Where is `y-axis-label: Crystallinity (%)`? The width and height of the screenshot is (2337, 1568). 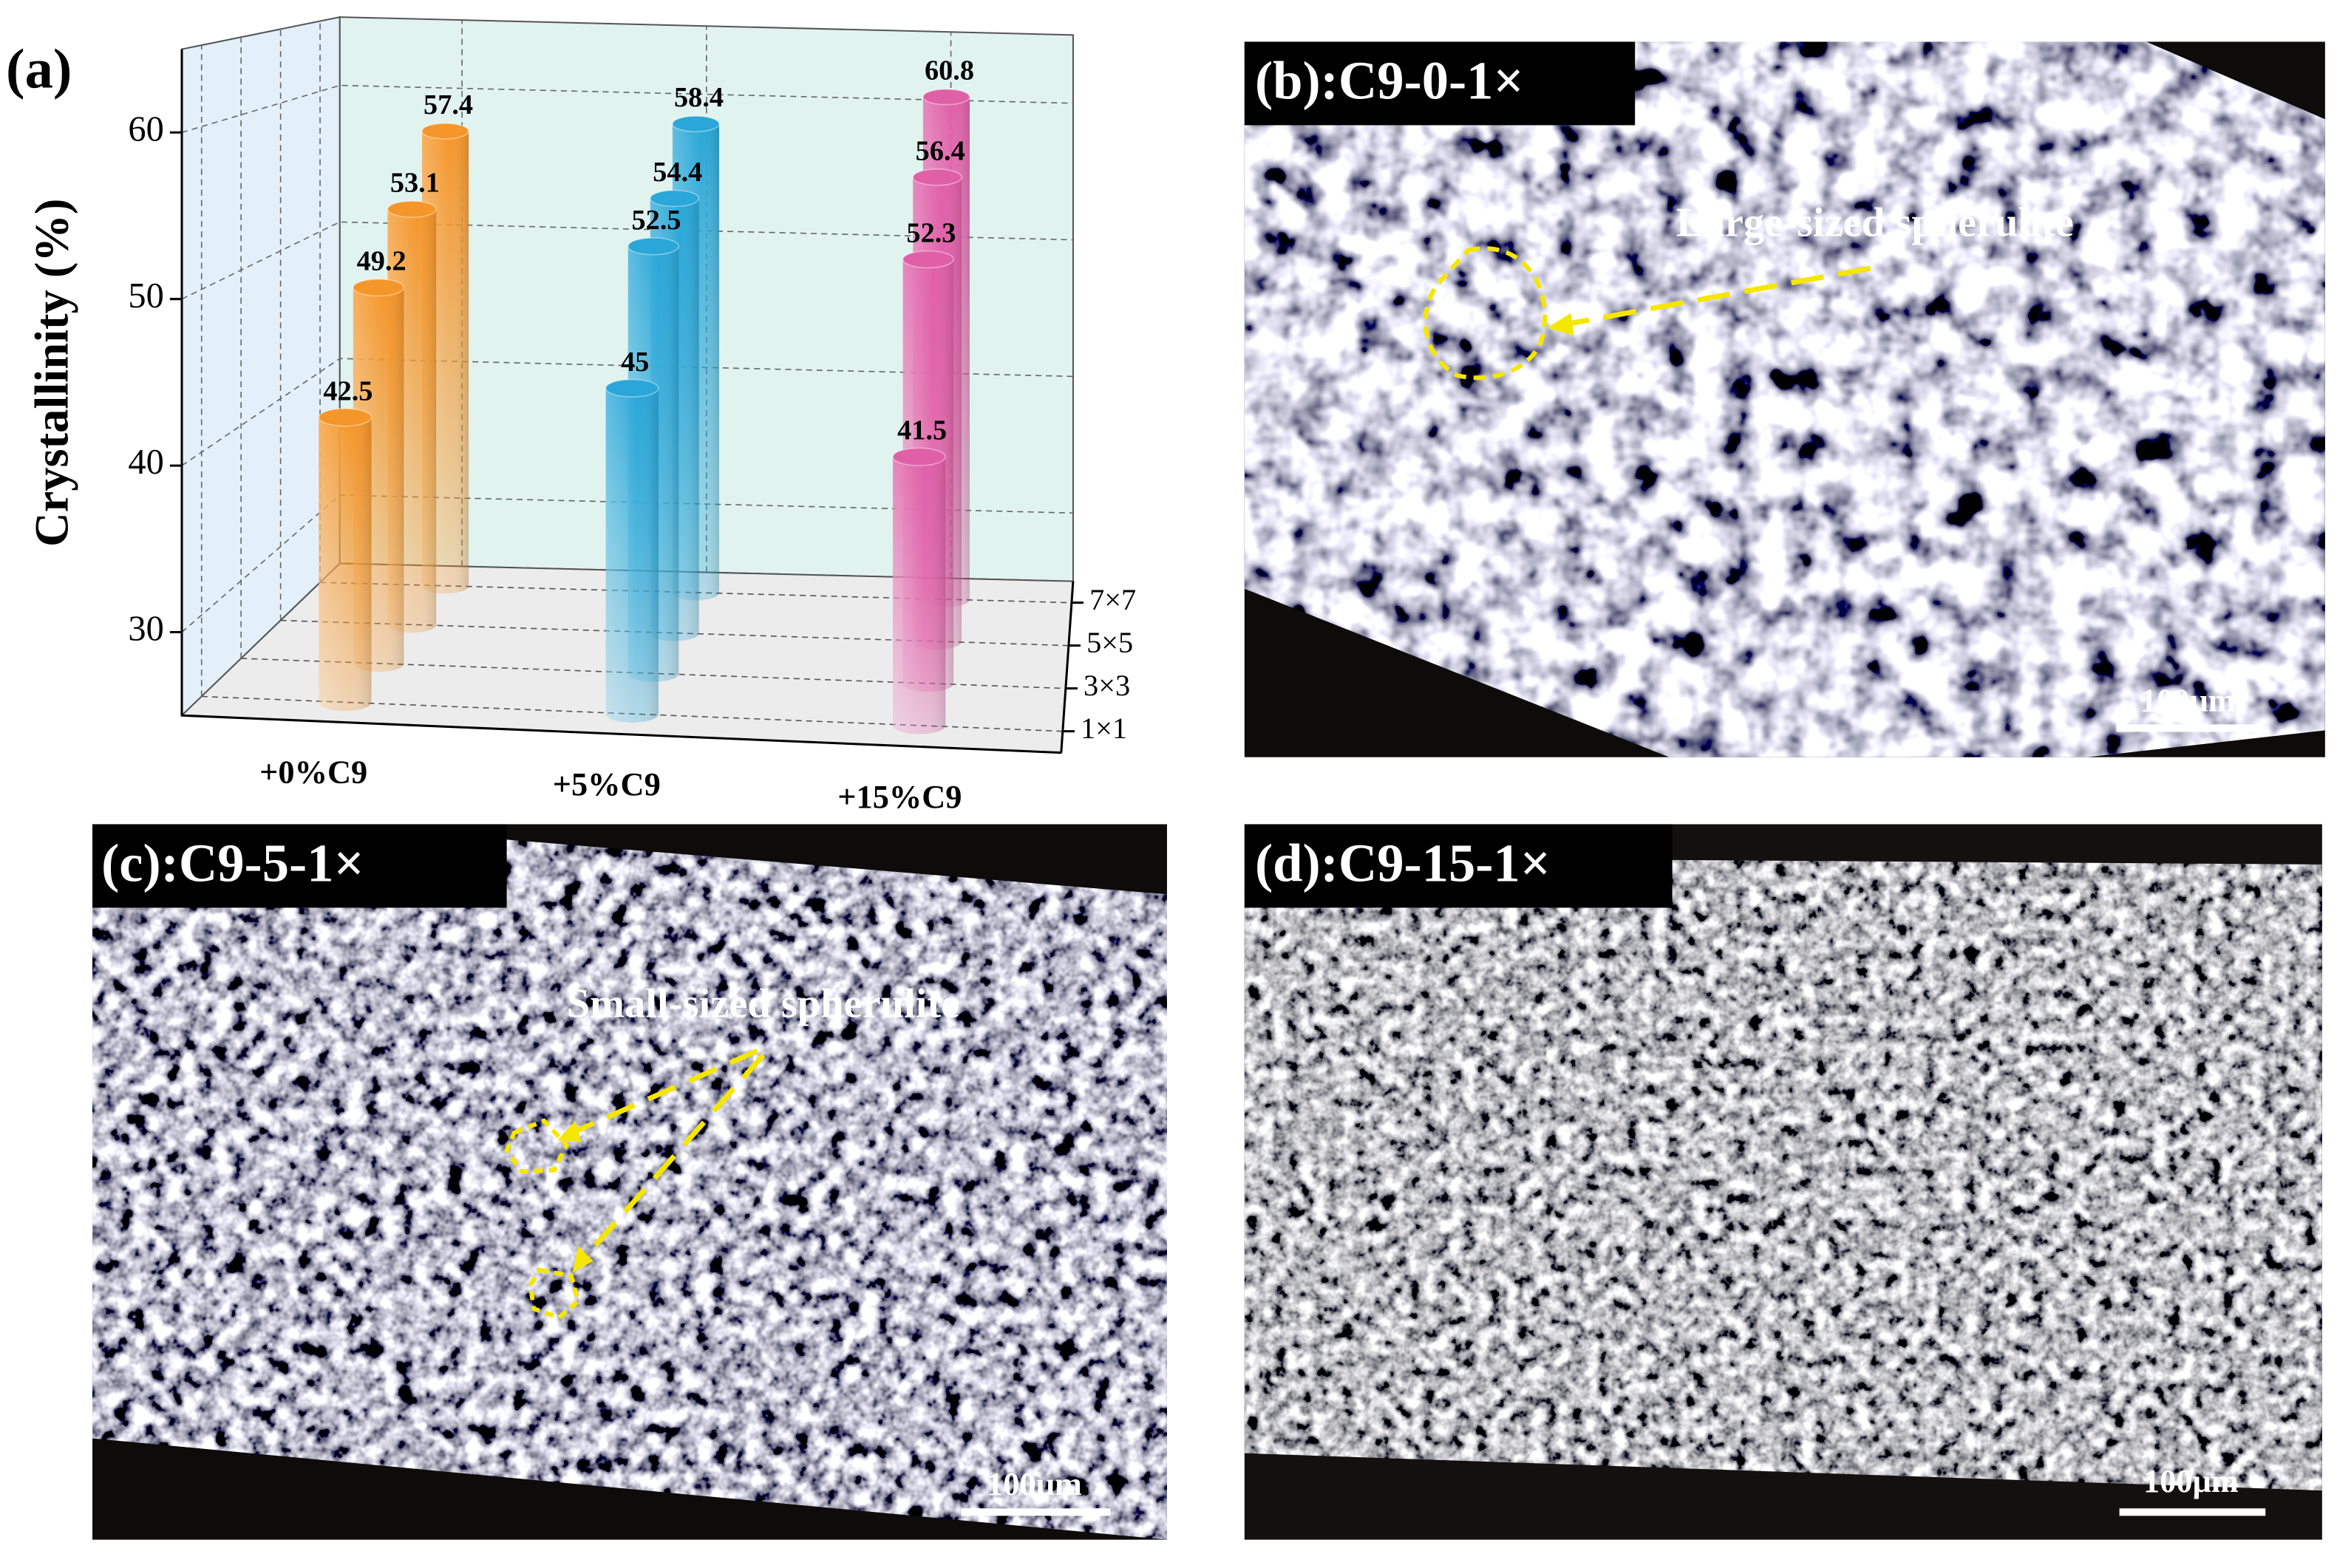 y-axis-label: Crystallinity (%) is located at coordinates (51, 373).